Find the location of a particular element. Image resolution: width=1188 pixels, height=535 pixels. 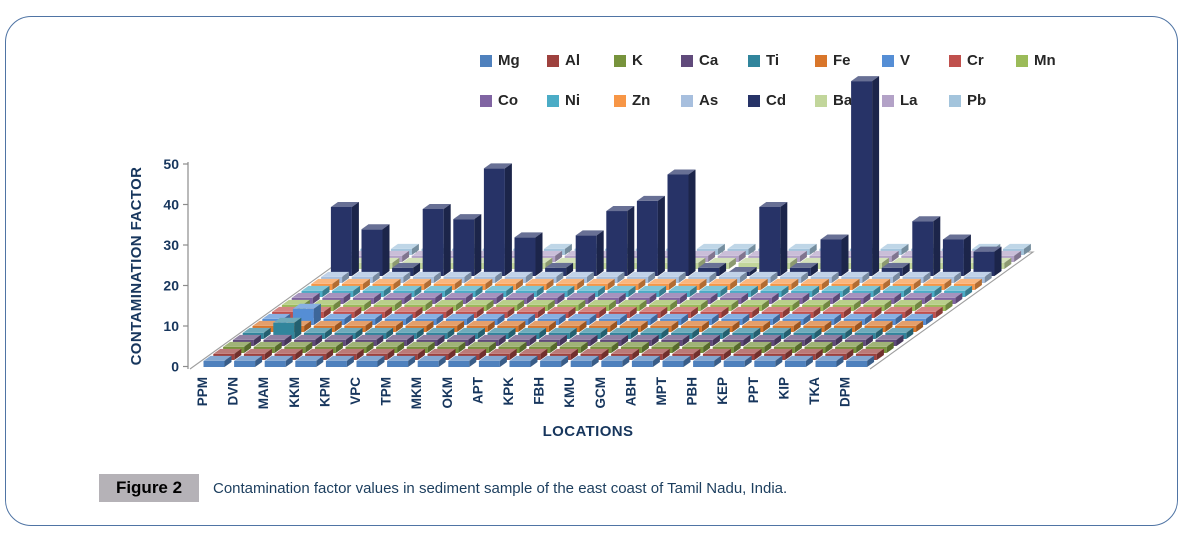

chart-legend: Mg Al K Ca Ti Fe V Cr Mn Co Ni Zn As Cd Ba La Pb is located at coordinates (781, 92).